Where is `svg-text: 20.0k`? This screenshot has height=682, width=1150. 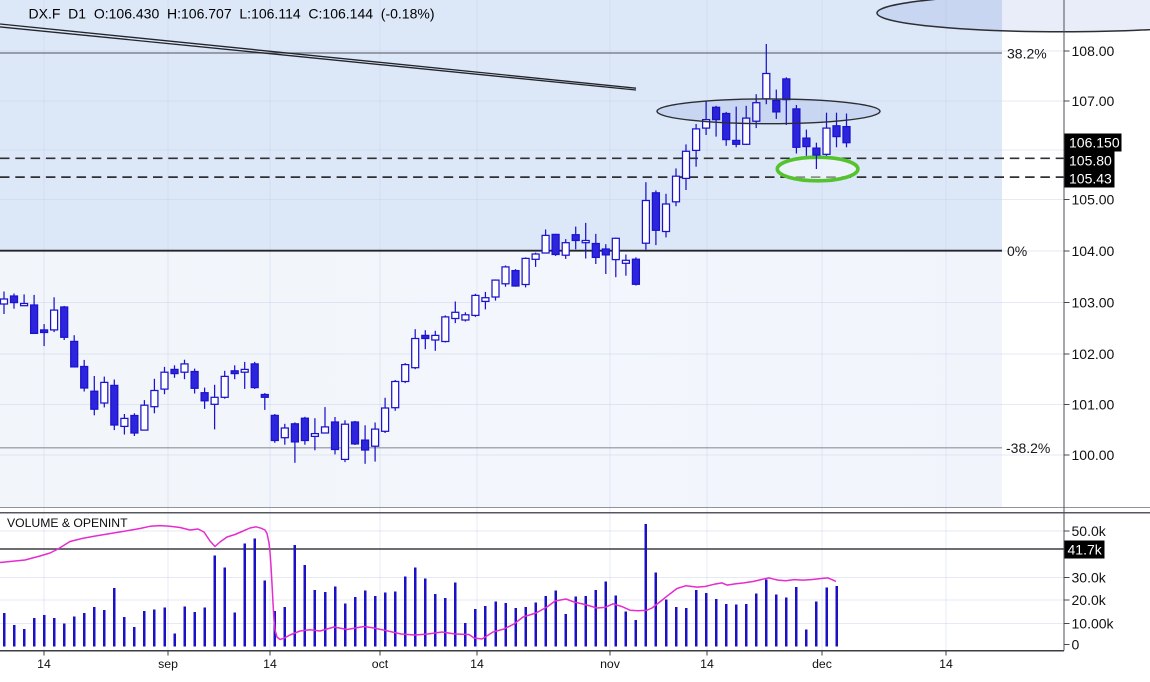
svg-text: 20.0k is located at coordinates (1089, 600).